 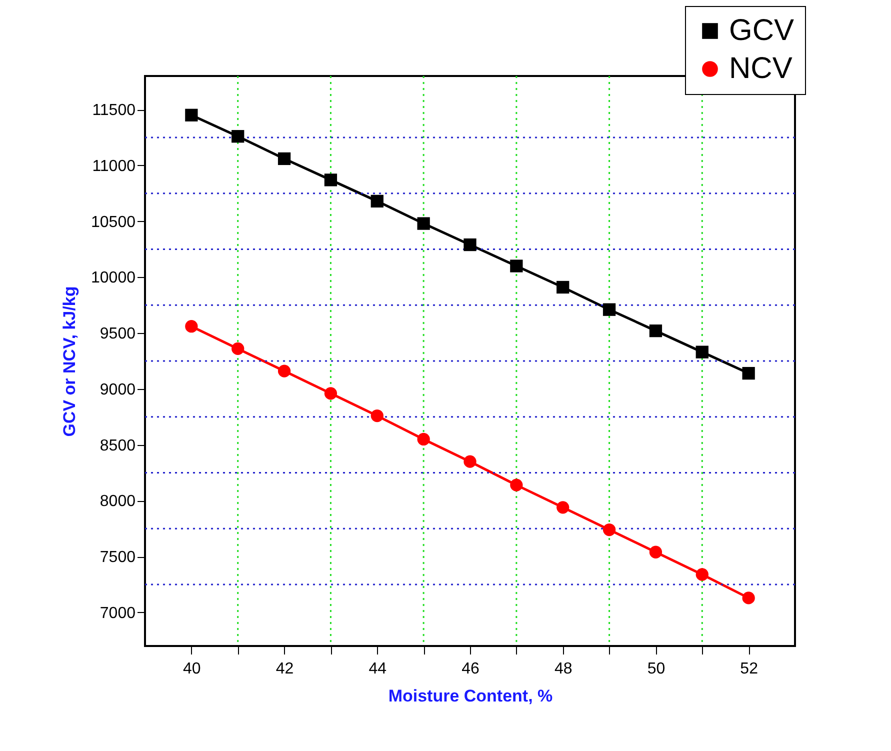 I want to click on y-tick-label: 10500, so click(x=113, y=222).